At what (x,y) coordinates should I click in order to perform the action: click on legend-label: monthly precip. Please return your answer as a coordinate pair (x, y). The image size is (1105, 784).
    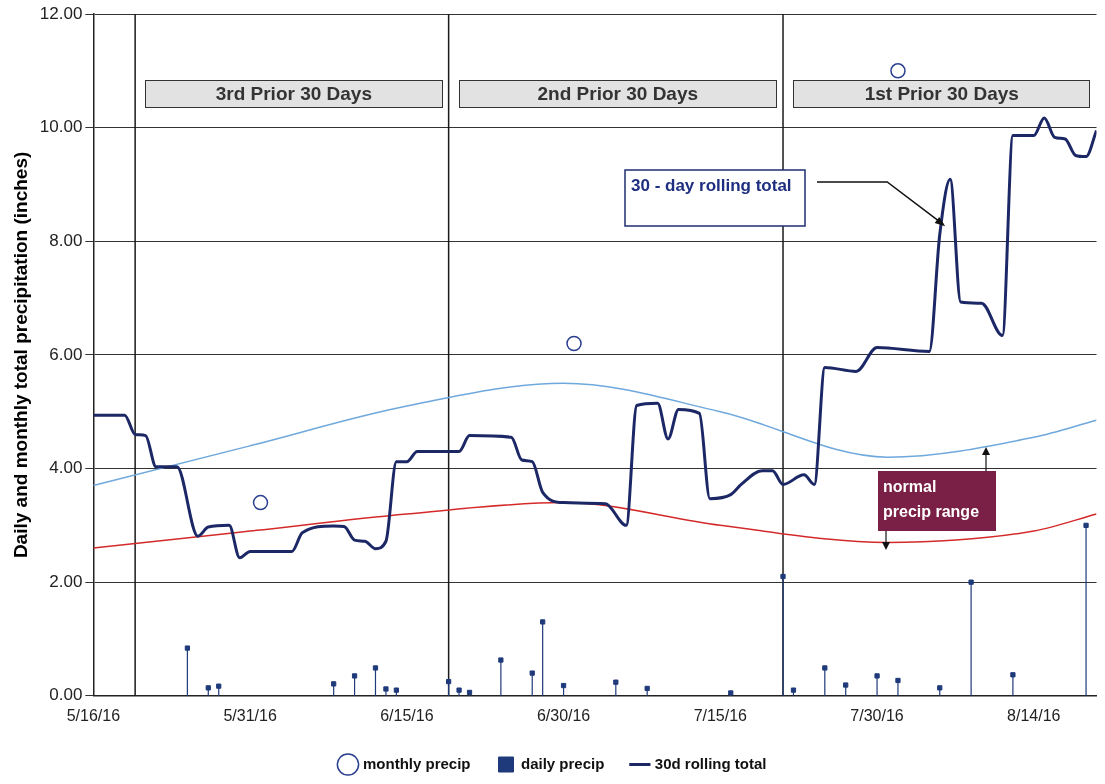
    Looking at the image, I should click on (416, 763).